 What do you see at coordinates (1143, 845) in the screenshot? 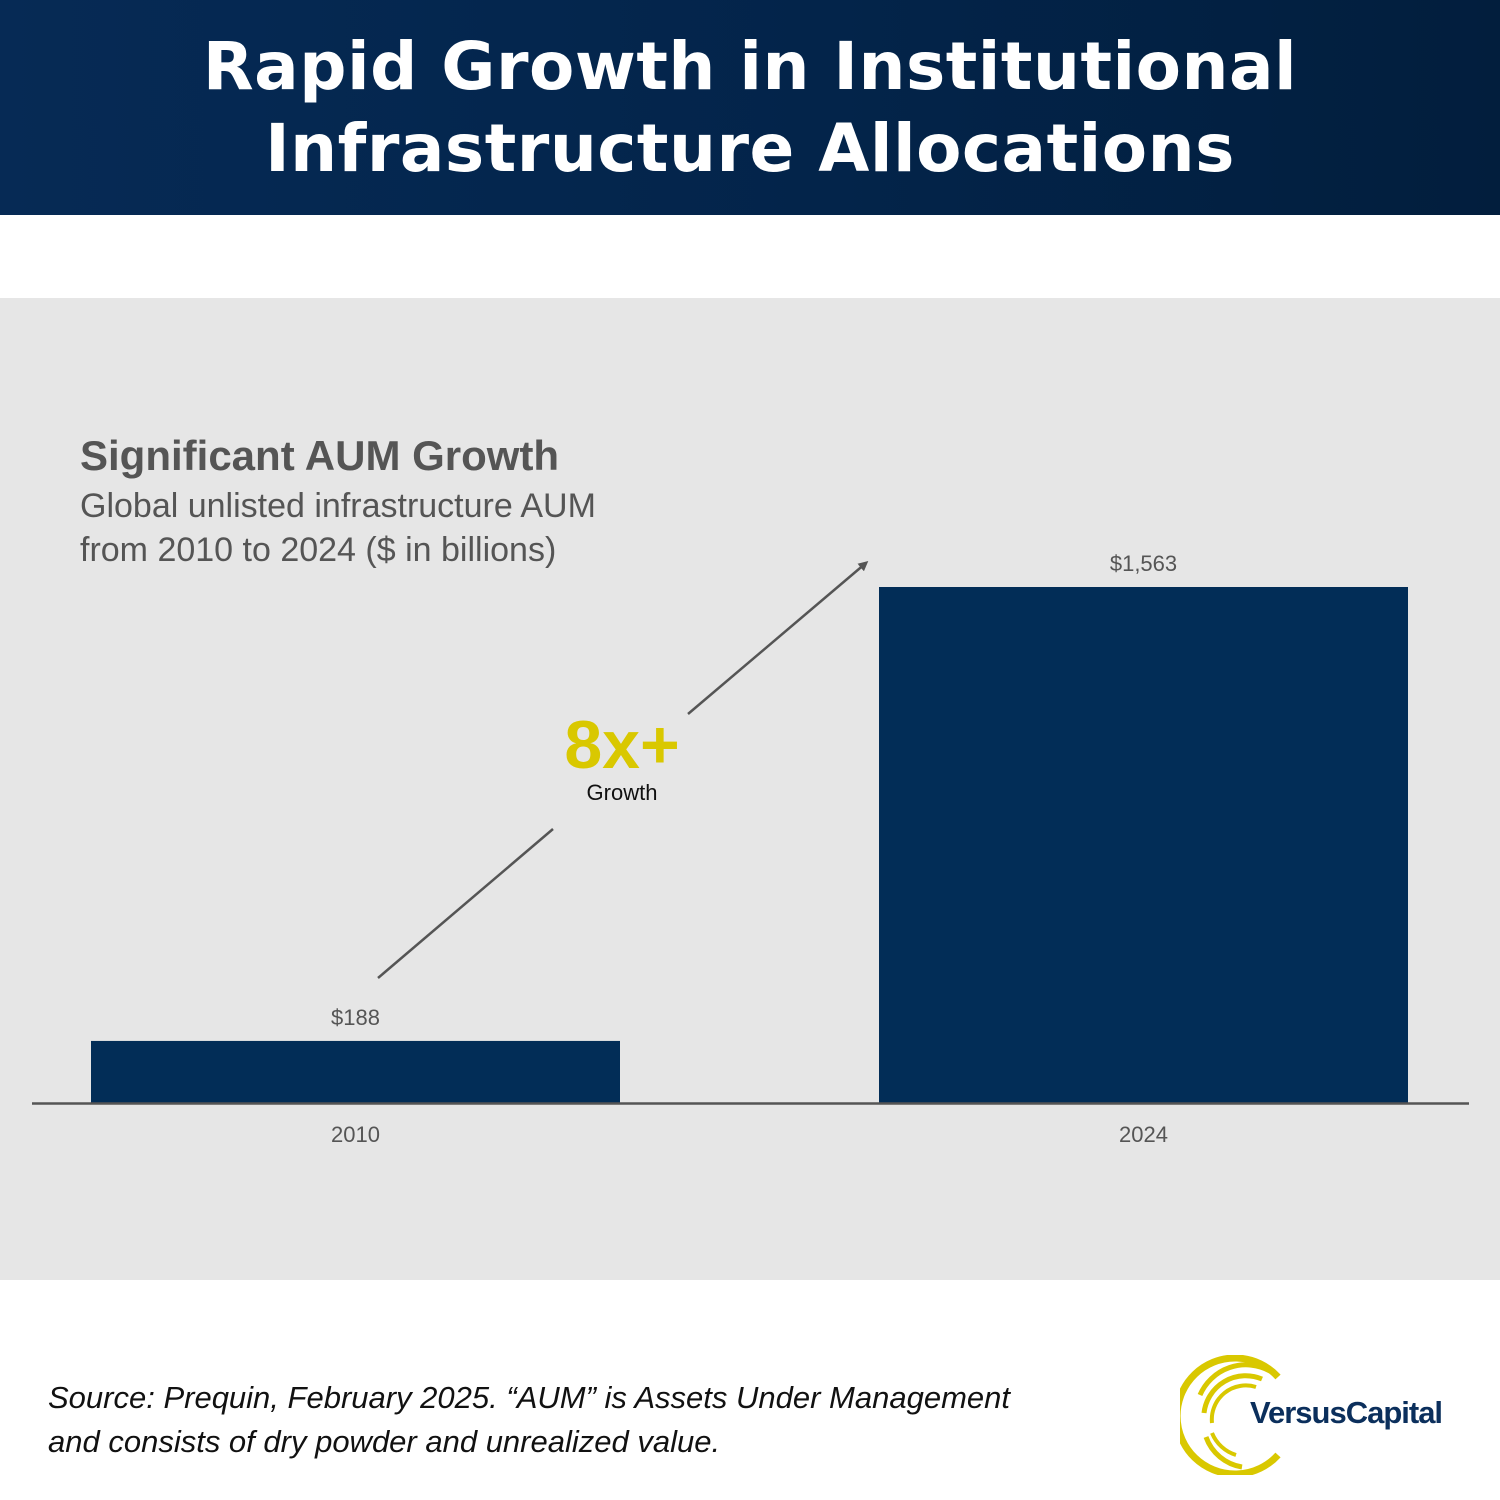
I see `bar-2024` at bounding box center [1143, 845].